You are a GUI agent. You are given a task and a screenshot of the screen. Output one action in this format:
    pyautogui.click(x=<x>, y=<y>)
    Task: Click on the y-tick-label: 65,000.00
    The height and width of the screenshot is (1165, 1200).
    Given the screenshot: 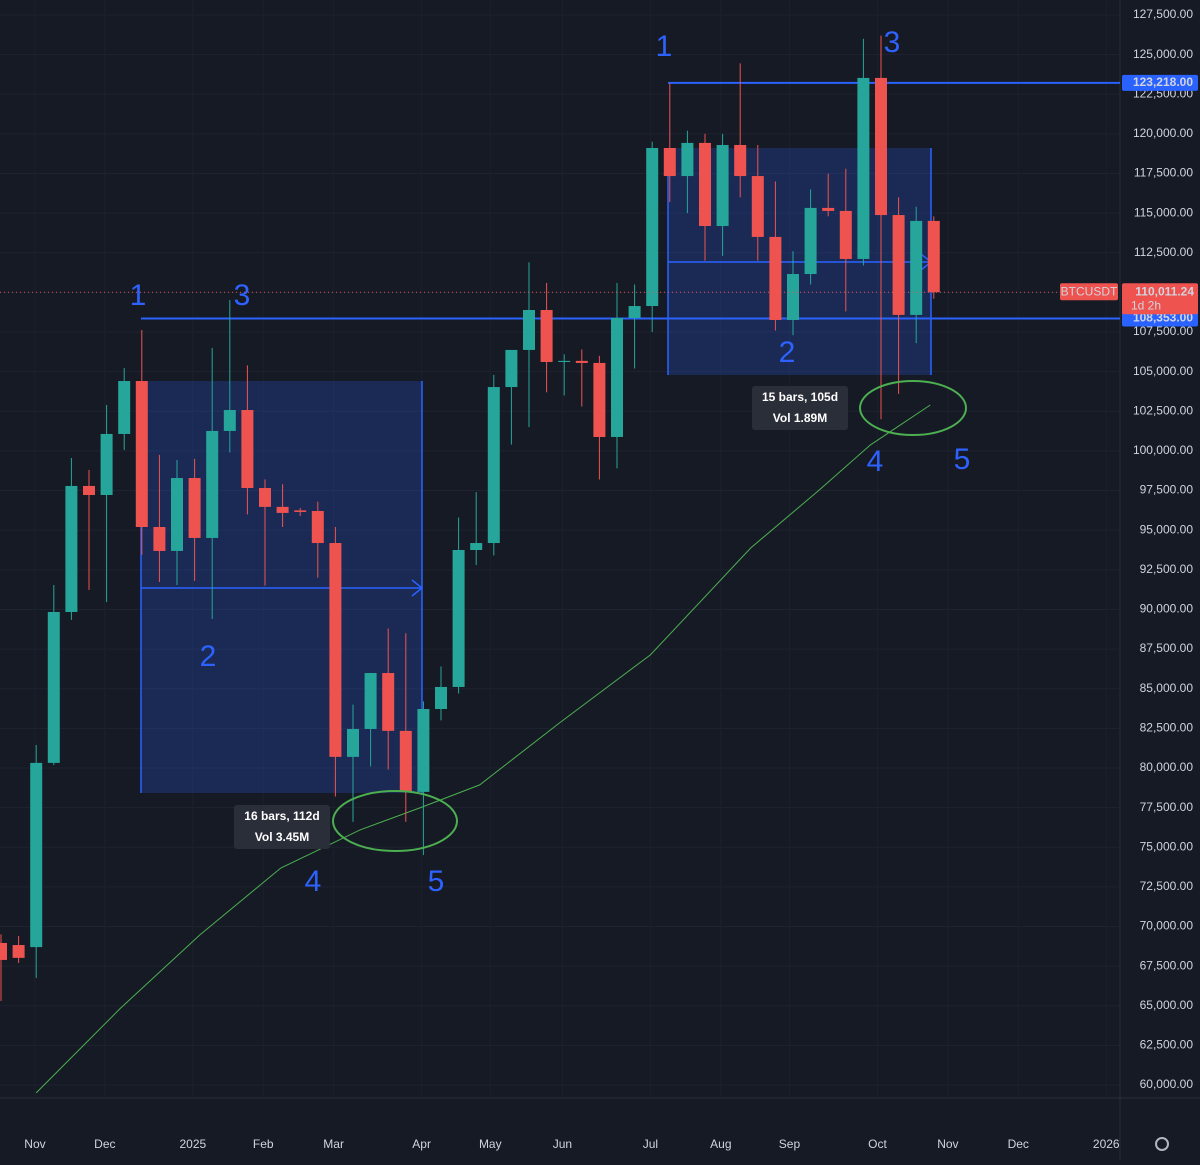 What is the action you would take?
    pyautogui.click(x=1167, y=1005)
    